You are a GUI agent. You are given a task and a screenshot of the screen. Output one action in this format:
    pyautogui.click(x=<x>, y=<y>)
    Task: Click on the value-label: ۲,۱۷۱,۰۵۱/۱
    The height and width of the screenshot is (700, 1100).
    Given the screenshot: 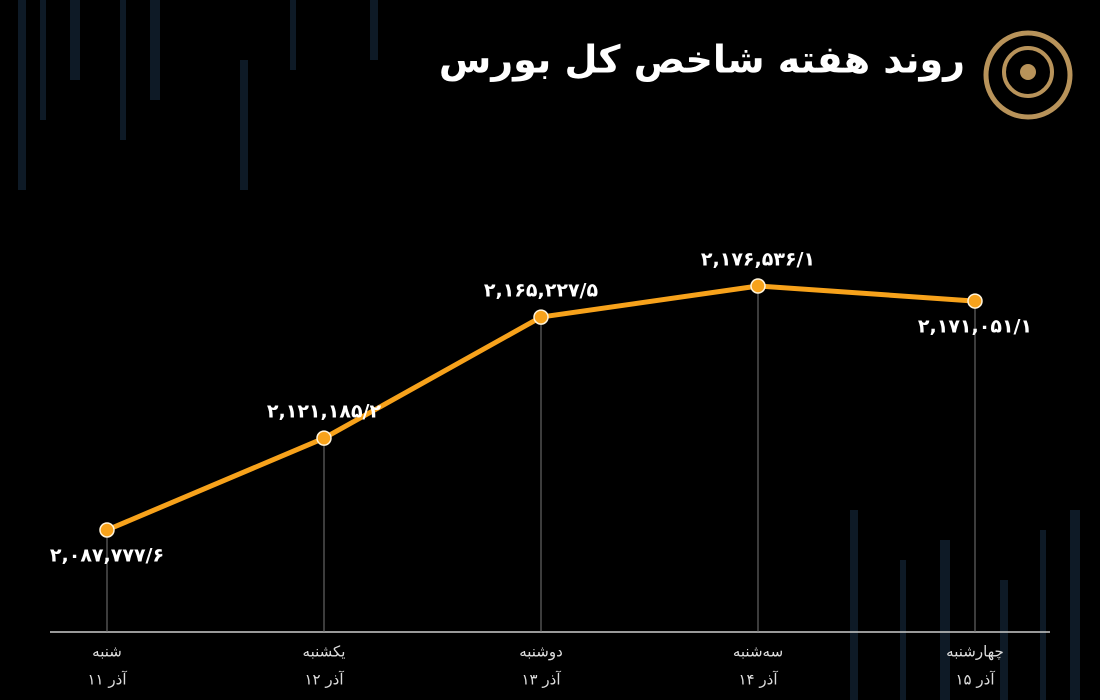 What is the action you would take?
    pyautogui.click(x=975, y=327)
    